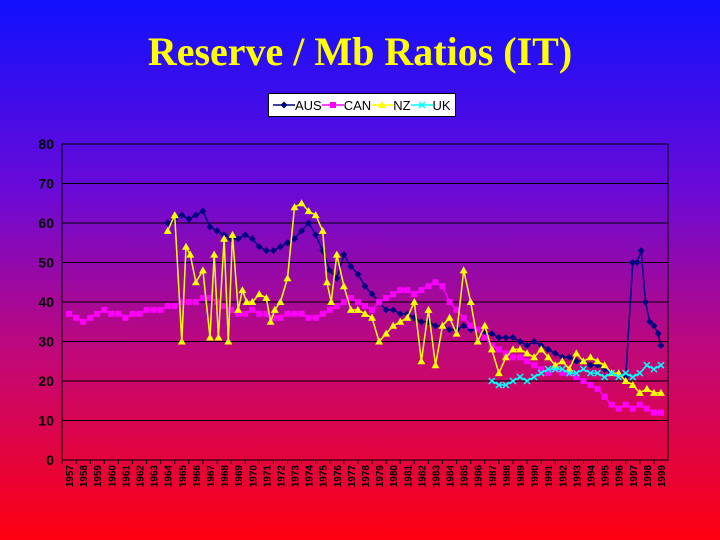  I want to click on x-tick-label: 1979, so click(380, 476).